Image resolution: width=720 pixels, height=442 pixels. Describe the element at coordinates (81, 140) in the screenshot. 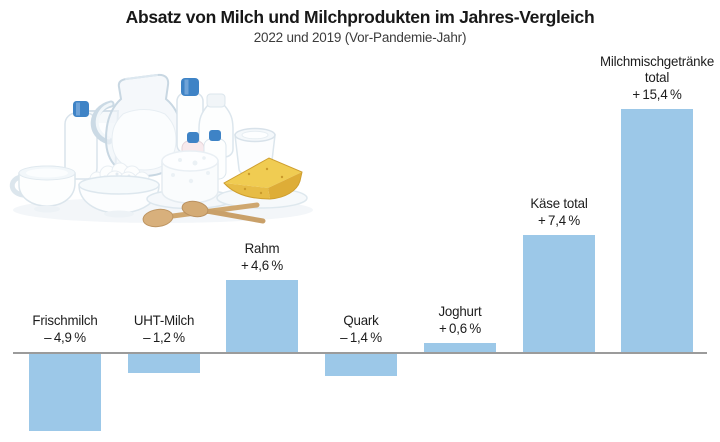

I see `milk-bottle-small-icon` at that location.